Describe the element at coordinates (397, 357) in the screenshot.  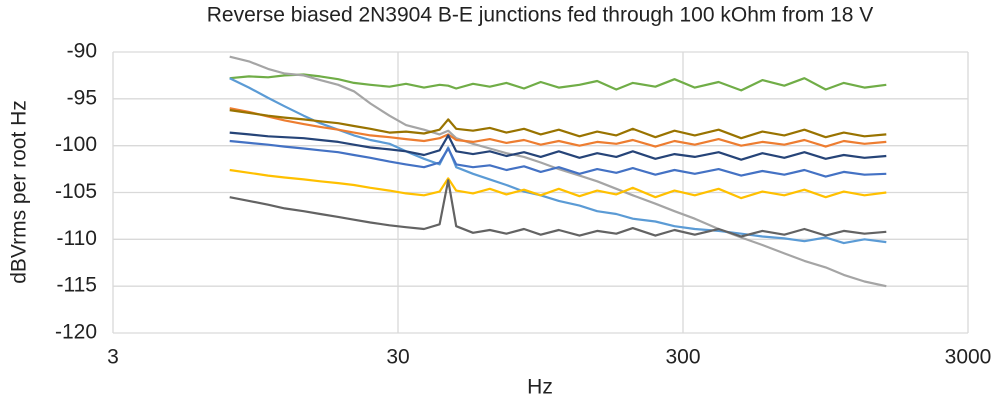
I see `x-tick-label: 30` at that location.